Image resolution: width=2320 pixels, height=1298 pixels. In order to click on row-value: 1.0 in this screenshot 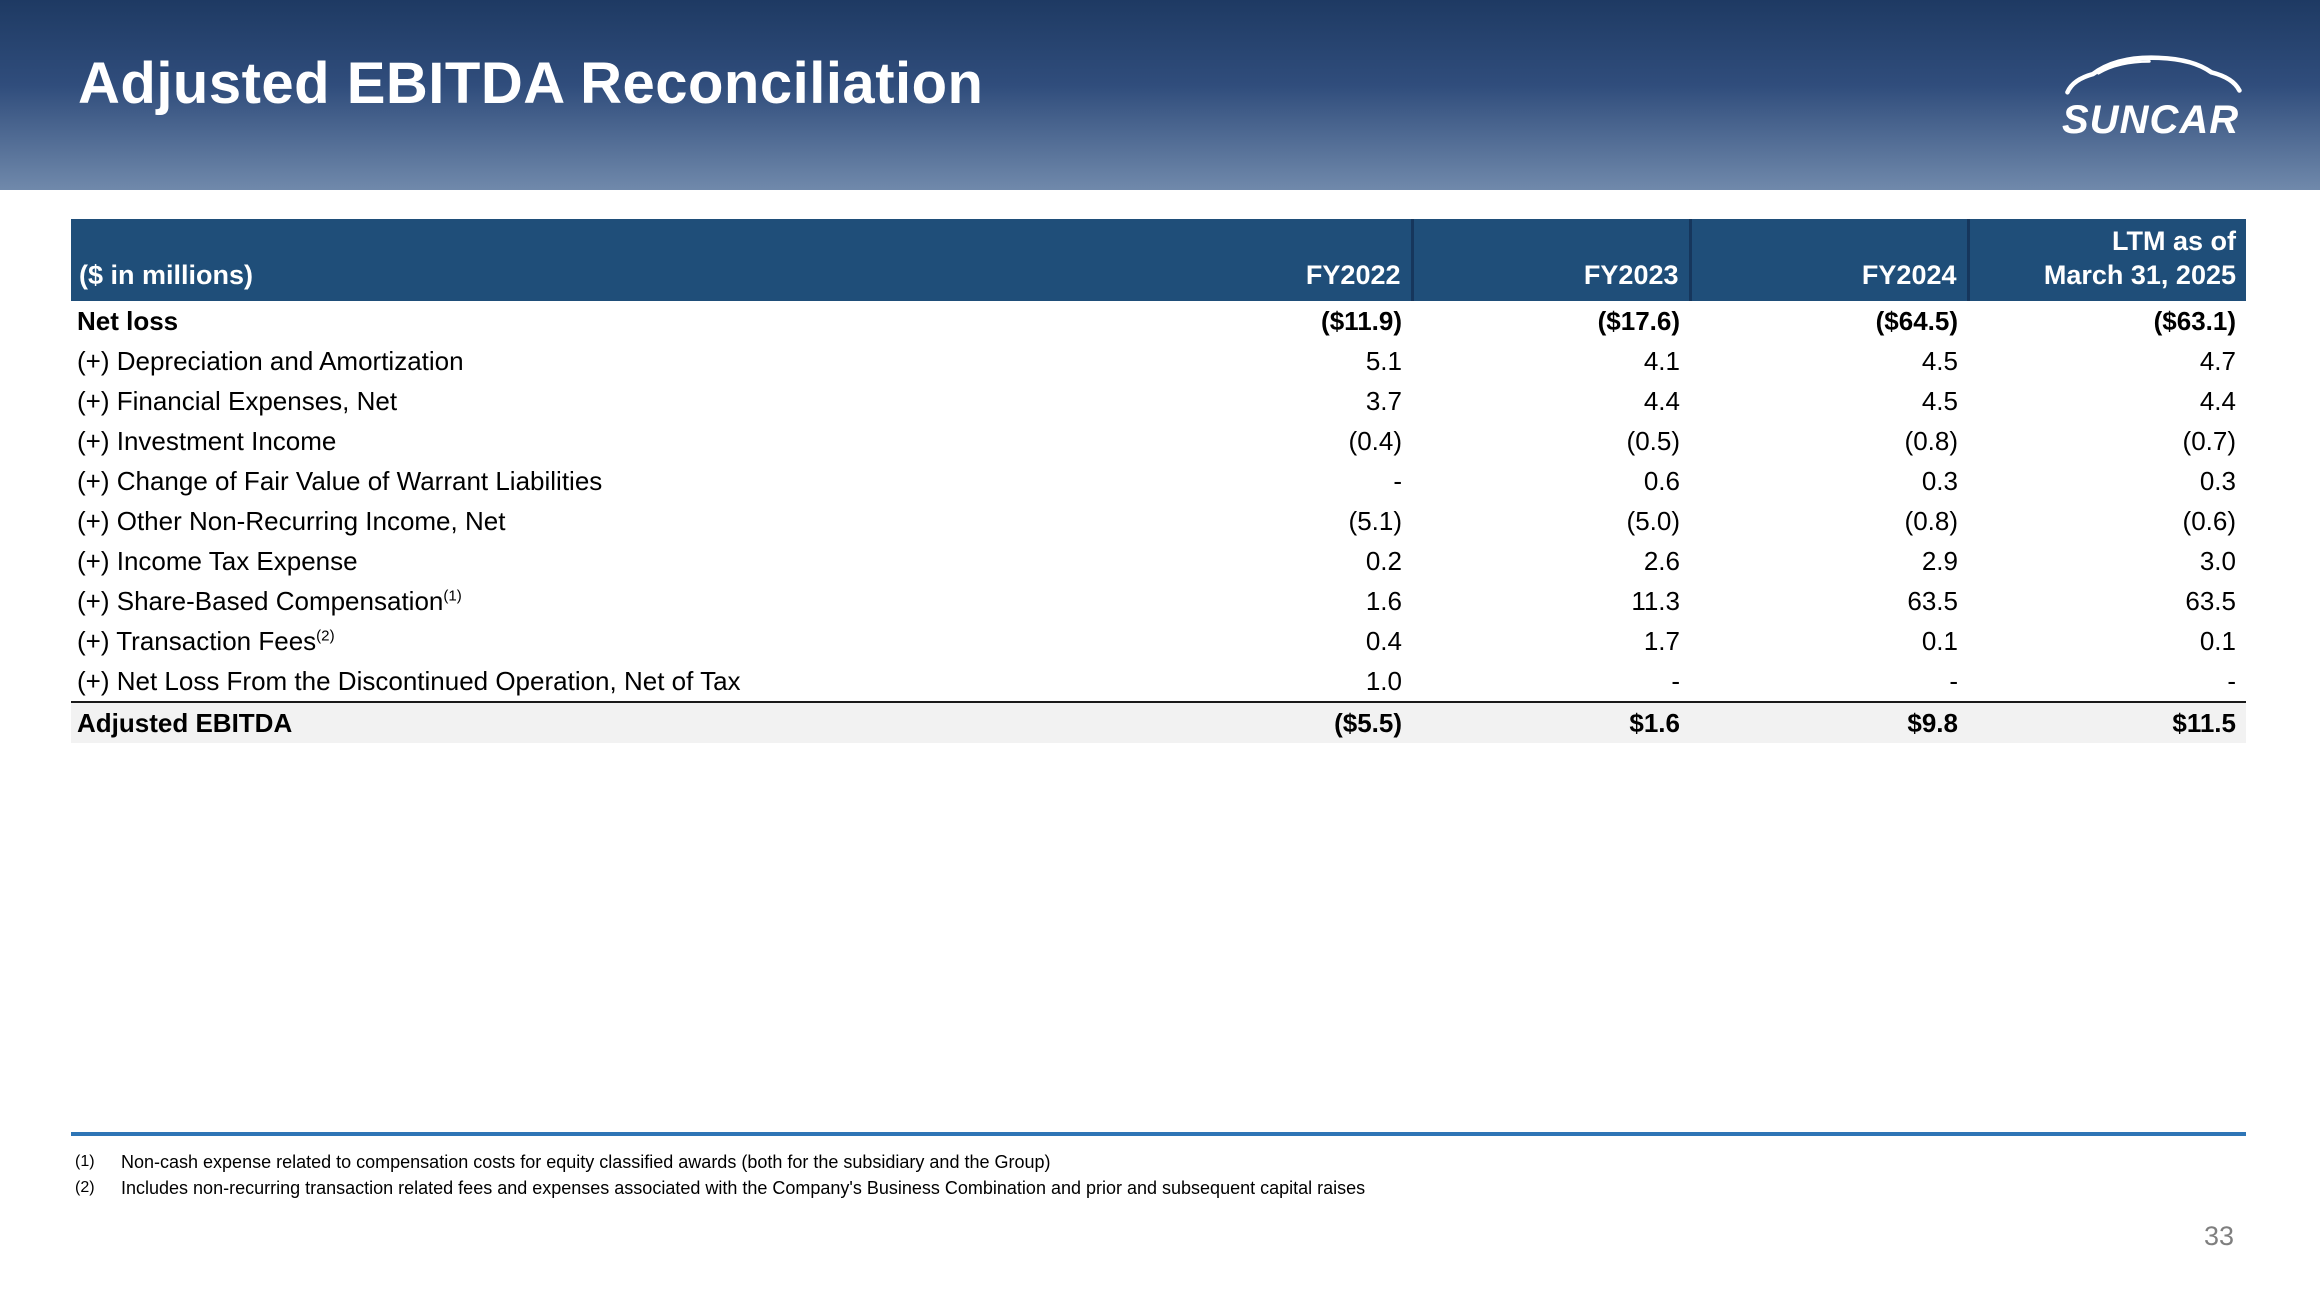, I will do `click(1383, 680)`.